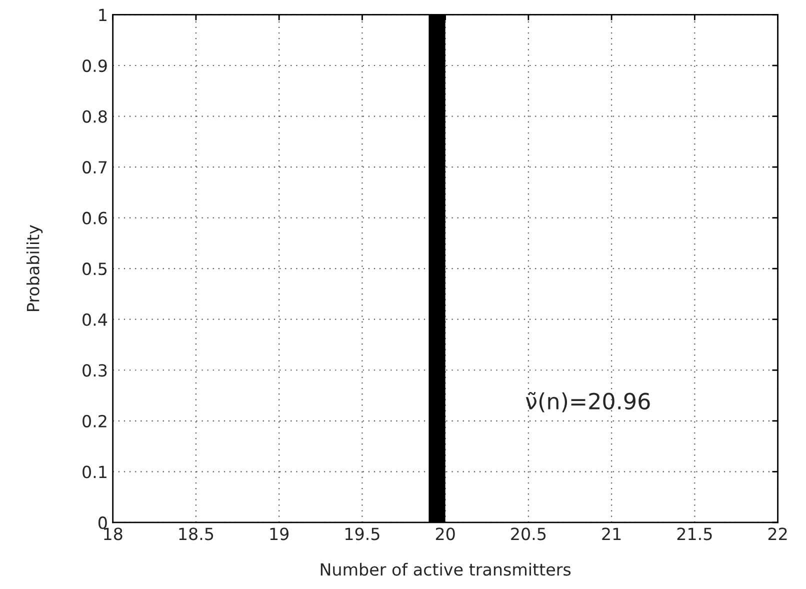  Describe the element at coordinates (362, 534) in the screenshot. I see `x-tick-label: 19.5` at that location.